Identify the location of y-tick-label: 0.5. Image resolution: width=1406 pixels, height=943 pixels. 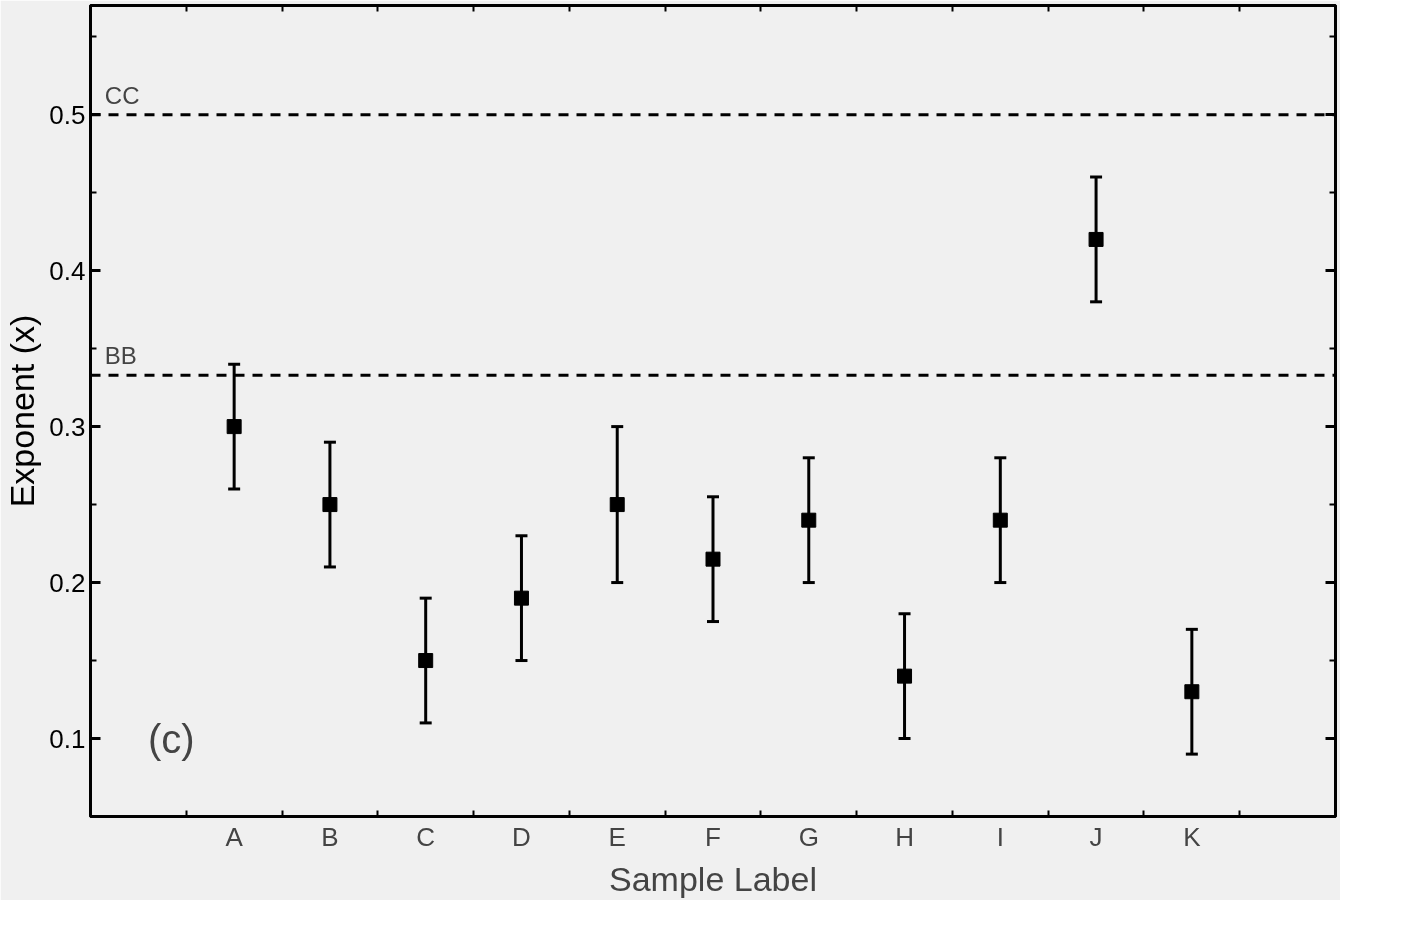
(67, 114).